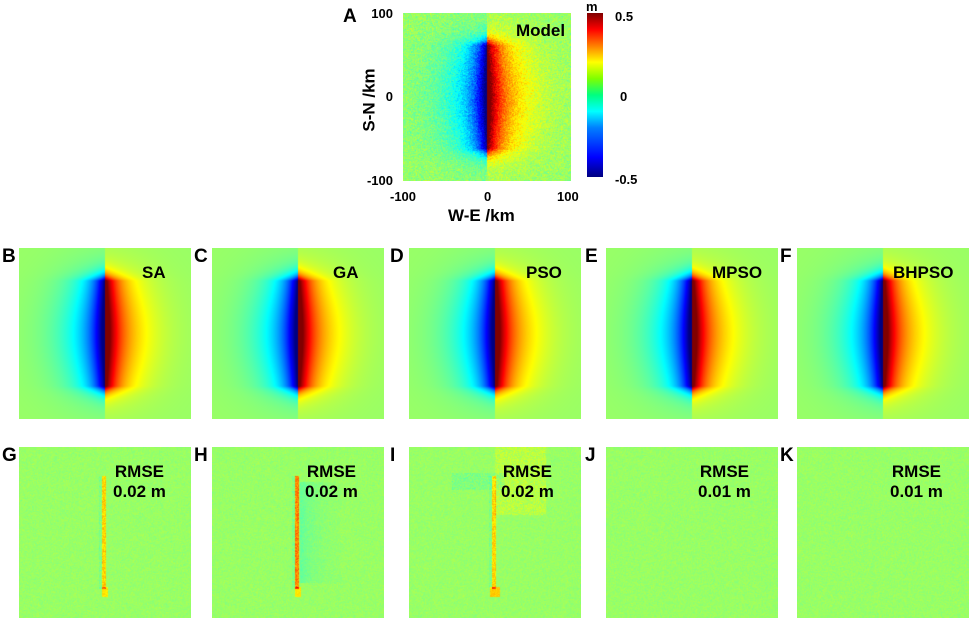 The width and height of the screenshot is (969, 622). I want to click on method-label-pso: PSO, so click(544, 272).